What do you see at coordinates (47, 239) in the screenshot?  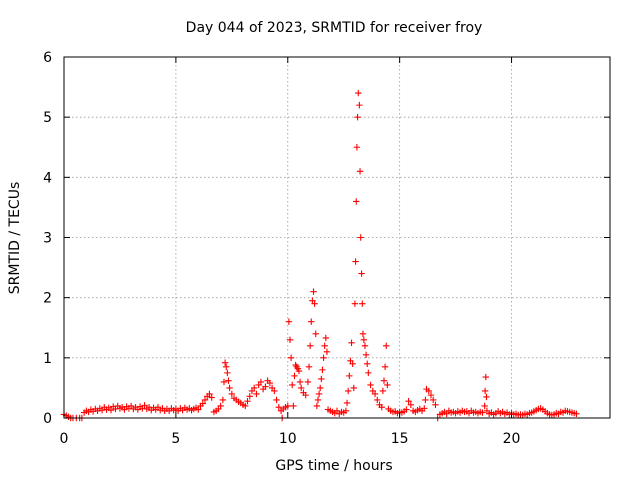 I see `y-tick-label: 3` at bounding box center [47, 239].